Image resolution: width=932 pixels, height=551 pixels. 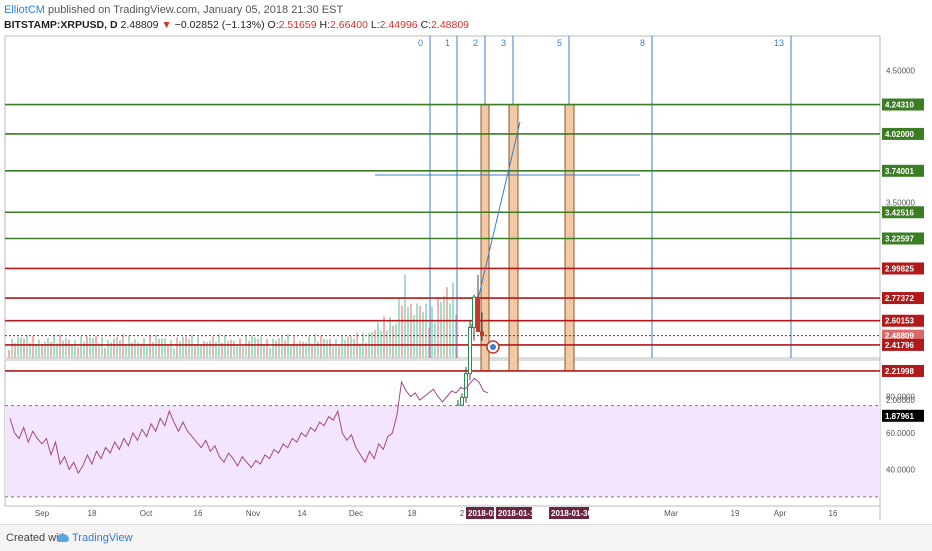 What do you see at coordinates (462, 513) in the screenshot?
I see `x-tick-label: 2` at bounding box center [462, 513].